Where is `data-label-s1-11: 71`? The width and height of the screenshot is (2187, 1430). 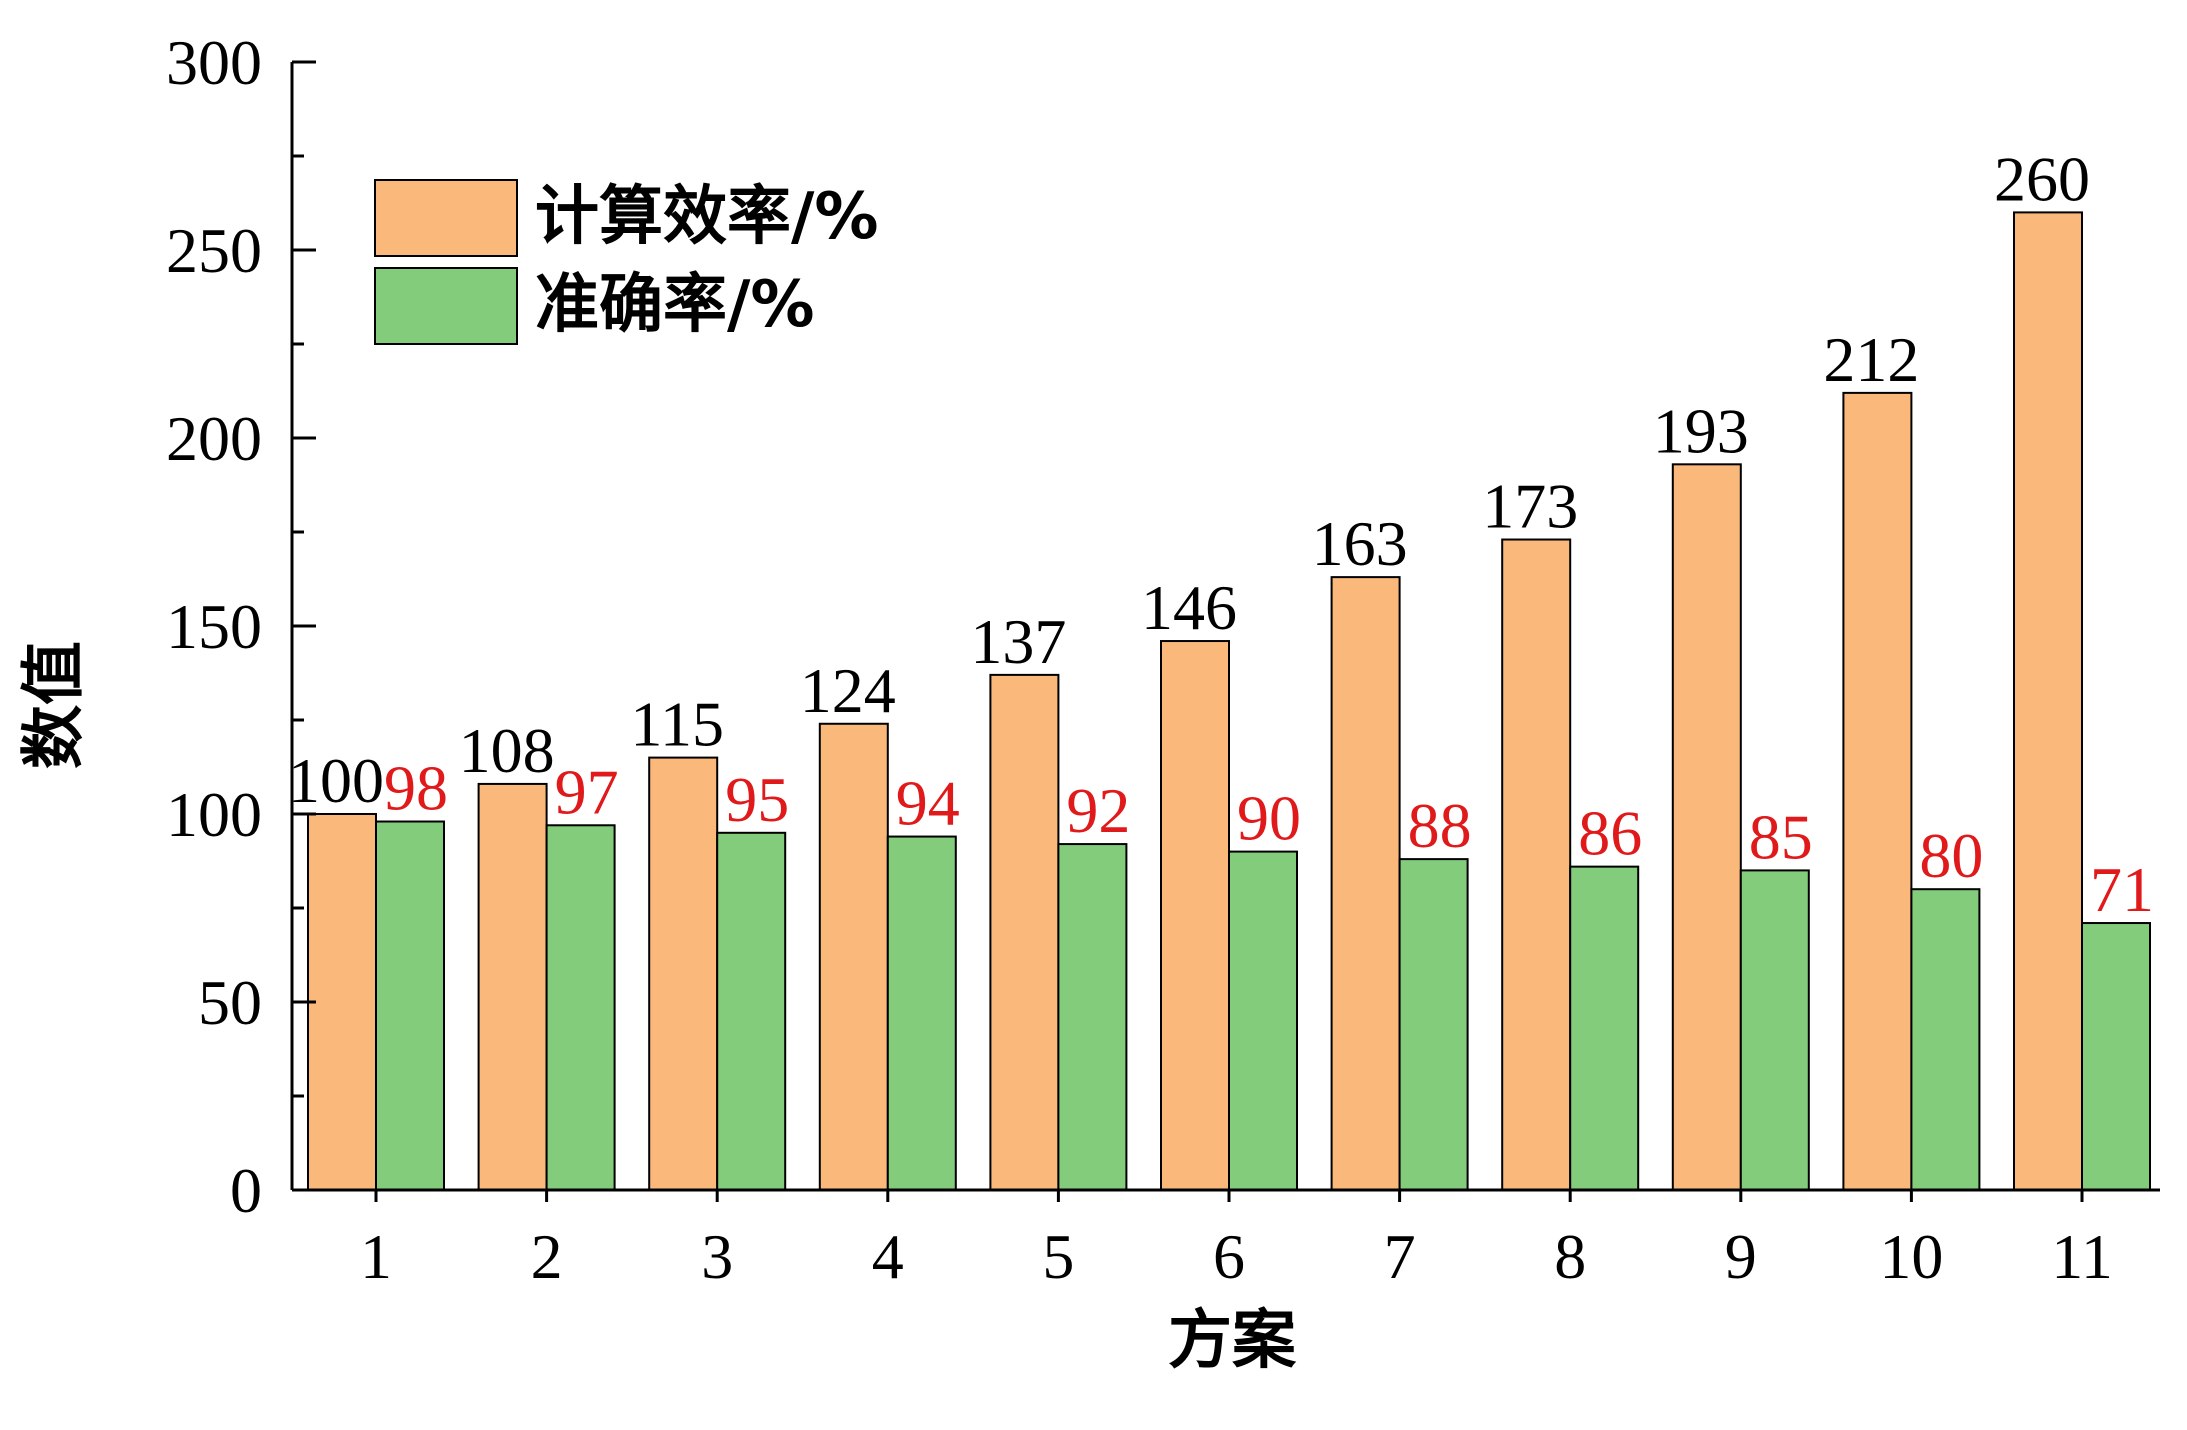
data-label-s1-11: 71 is located at coordinates (2122, 889).